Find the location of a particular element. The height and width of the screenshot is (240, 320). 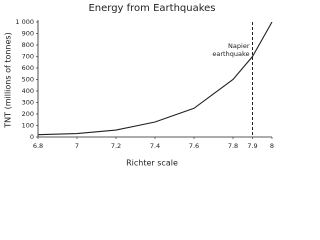

y-tick-label: 300 is located at coordinates (28, 103).